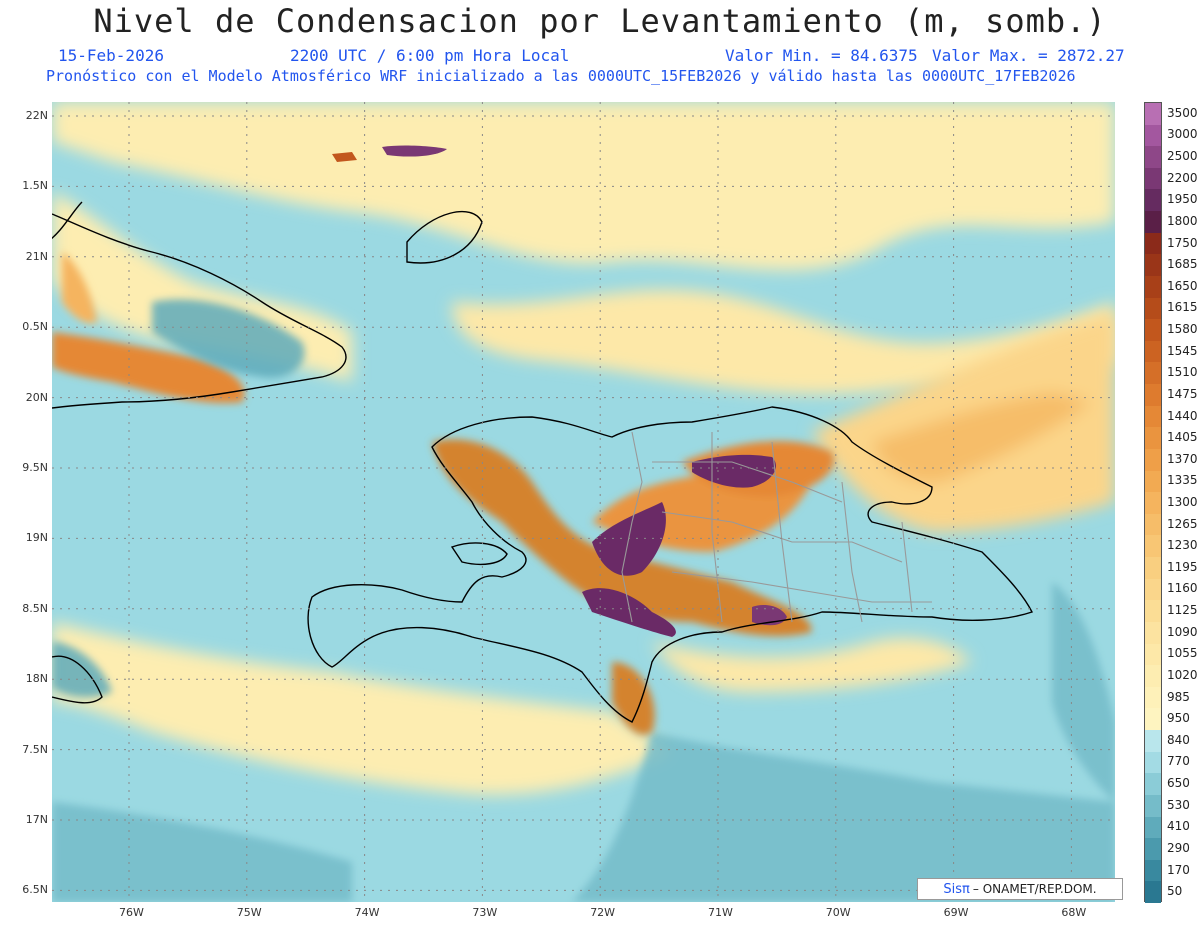 This screenshot has height=927, width=1200. What do you see at coordinates (720, 912) in the screenshot?
I see `lon-tick-label: 71W` at bounding box center [720, 912].